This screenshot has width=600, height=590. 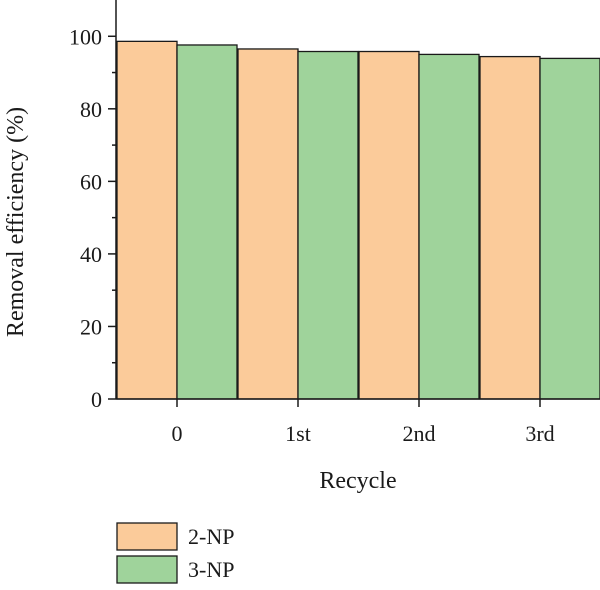 I want to click on x-tick-label: 0, so click(x=177, y=433).